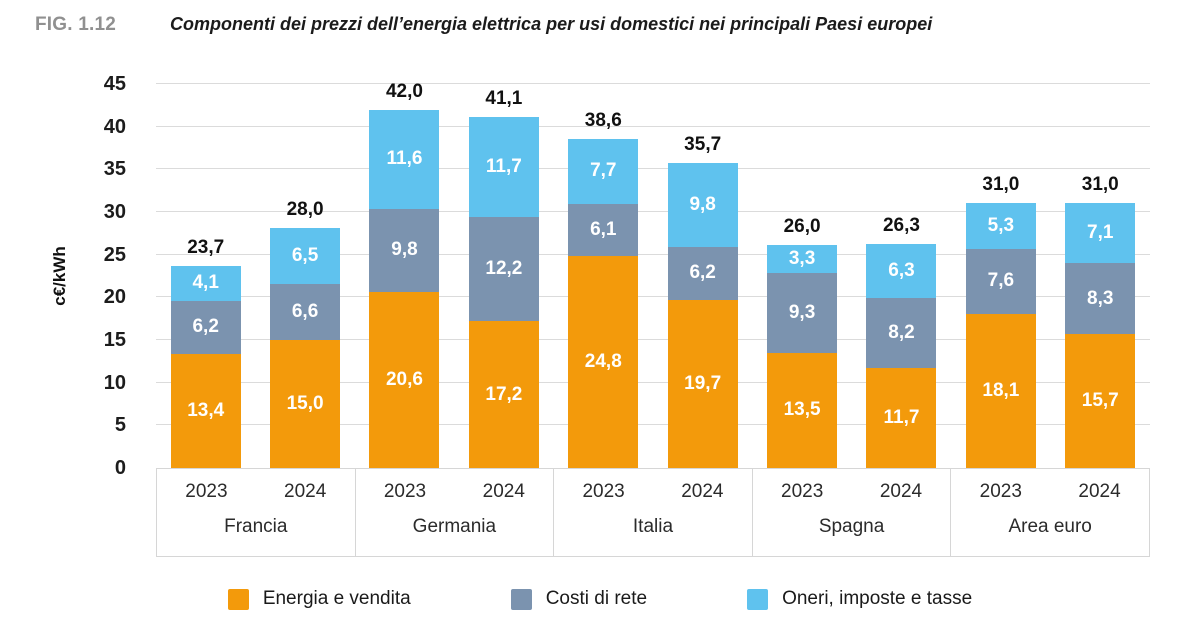  I want to click on segment-value-label: 6,1, so click(603, 230).